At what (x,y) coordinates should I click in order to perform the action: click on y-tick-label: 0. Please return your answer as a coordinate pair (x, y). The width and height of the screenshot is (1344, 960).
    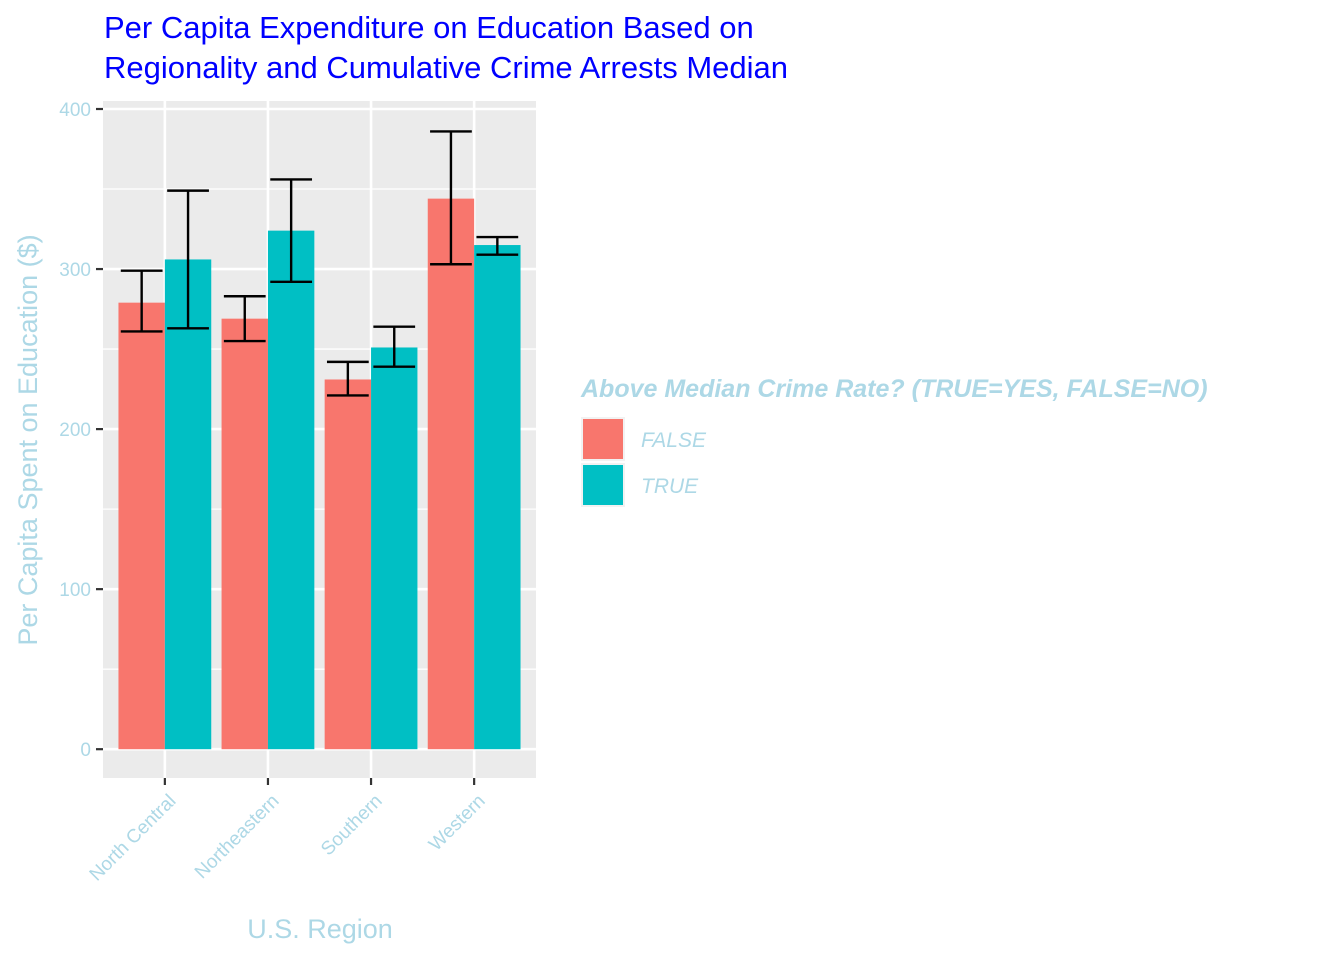
    Looking at the image, I should click on (85, 750).